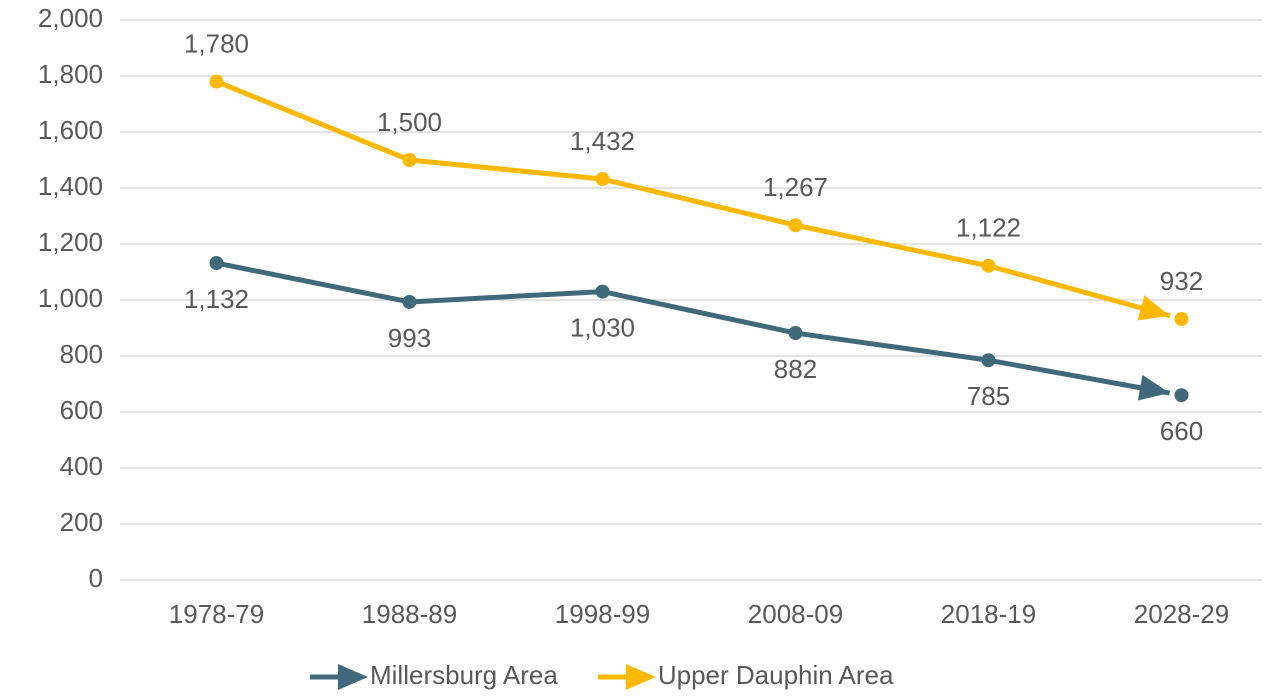 This screenshot has height=698, width=1267. Describe the element at coordinates (795, 614) in the screenshot. I see `x-tick-label: 2008-09` at that location.